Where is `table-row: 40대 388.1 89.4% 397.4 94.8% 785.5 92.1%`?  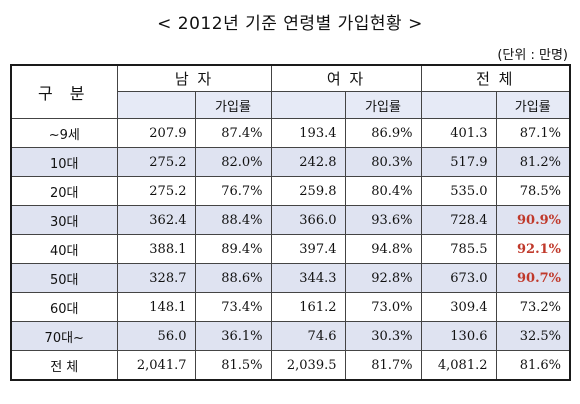 table-row: 40대 388.1 89.4% 397.4 94.8% 785.5 92.1% is located at coordinates (290, 249).